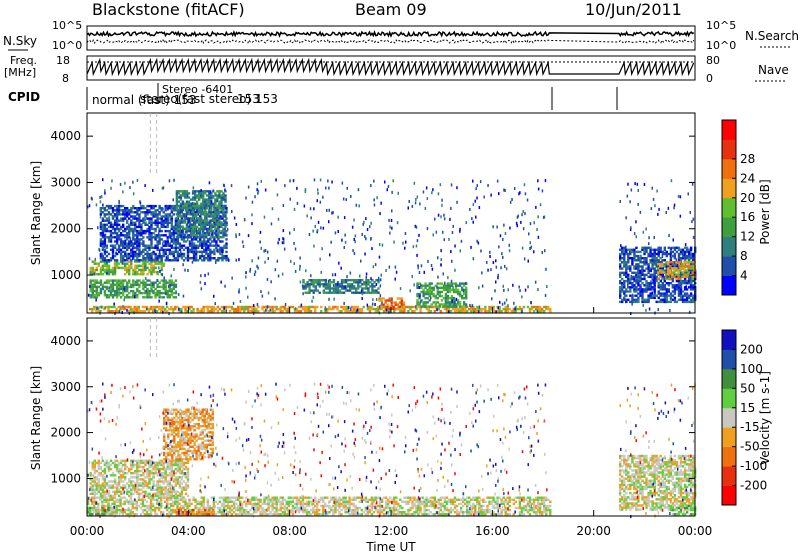 Image resolution: width=800 pixels, height=554 pixels. I want to click on nave-tick-high: 80, so click(713, 60).